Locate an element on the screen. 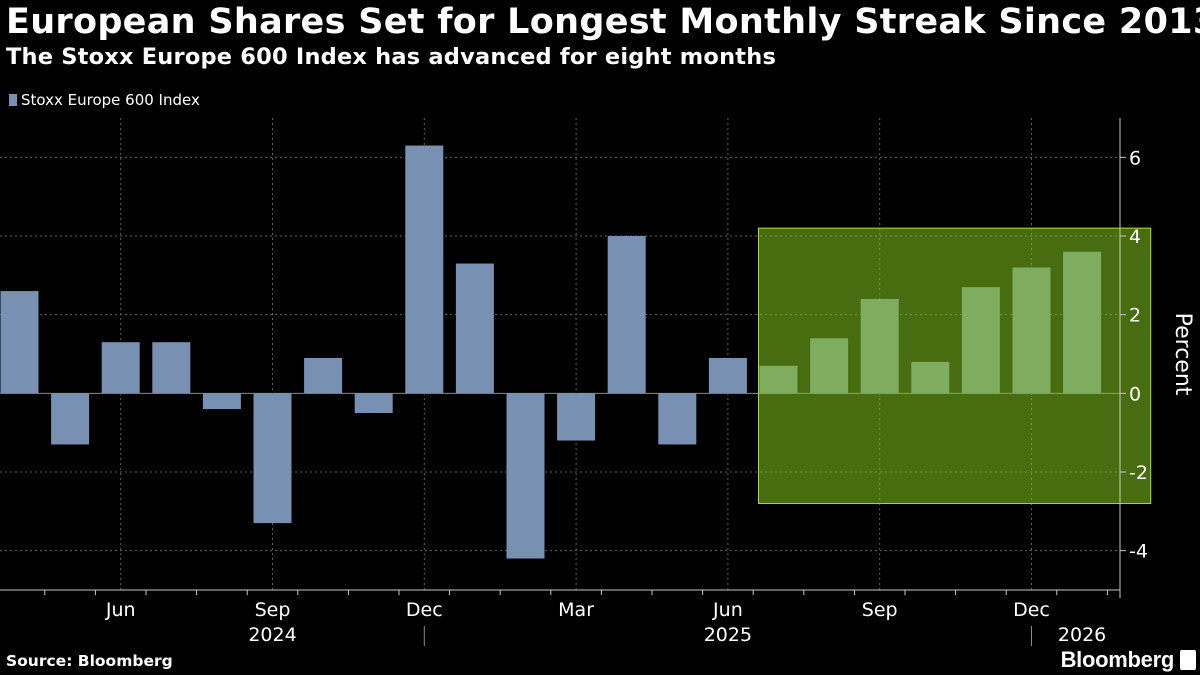  brand-name: Bloomberg is located at coordinates (1117, 659).